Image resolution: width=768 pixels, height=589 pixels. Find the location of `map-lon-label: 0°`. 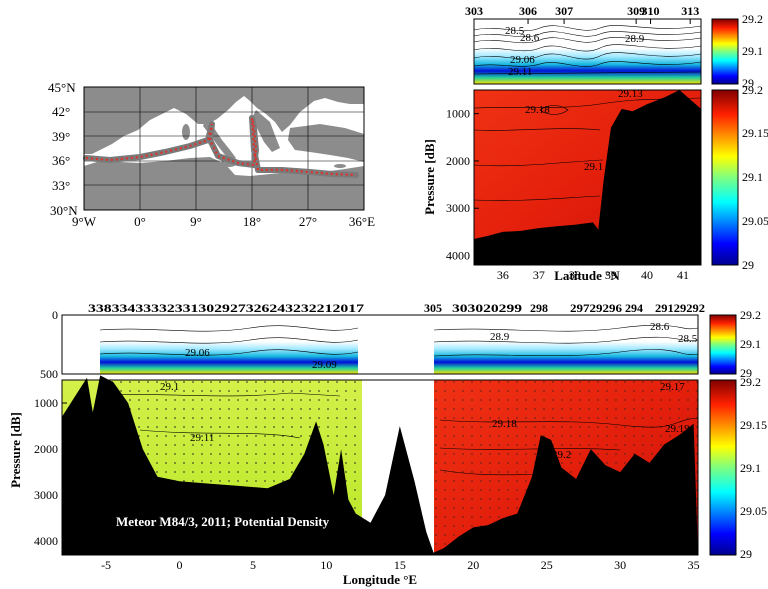

map-lon-label: 0° is located at coordinates (140, 221).